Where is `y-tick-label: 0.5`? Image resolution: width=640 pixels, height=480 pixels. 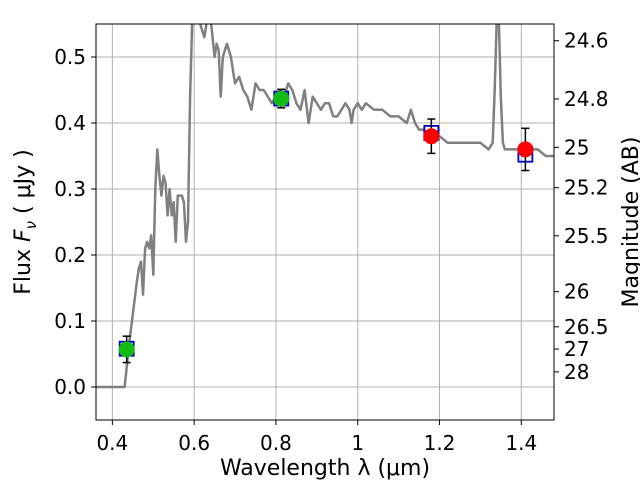
y-tick-label: 0.5 is located at coordinates (70, 57).